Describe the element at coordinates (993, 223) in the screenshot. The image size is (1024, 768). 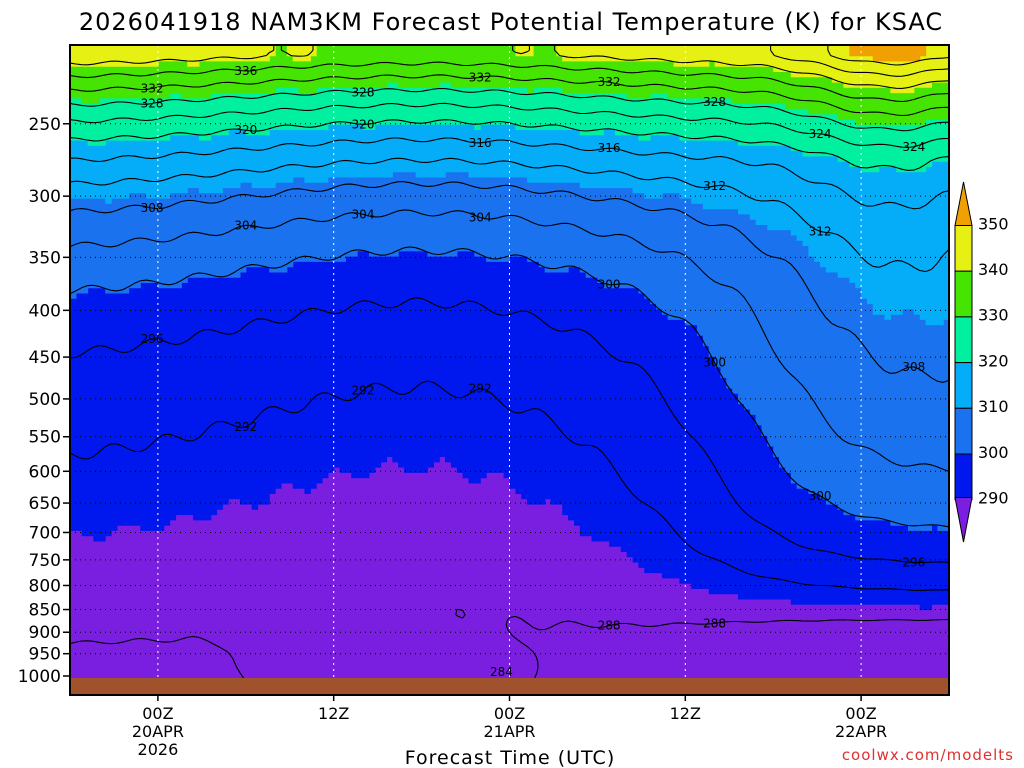
I see `colorbar-label: 350` at that location.